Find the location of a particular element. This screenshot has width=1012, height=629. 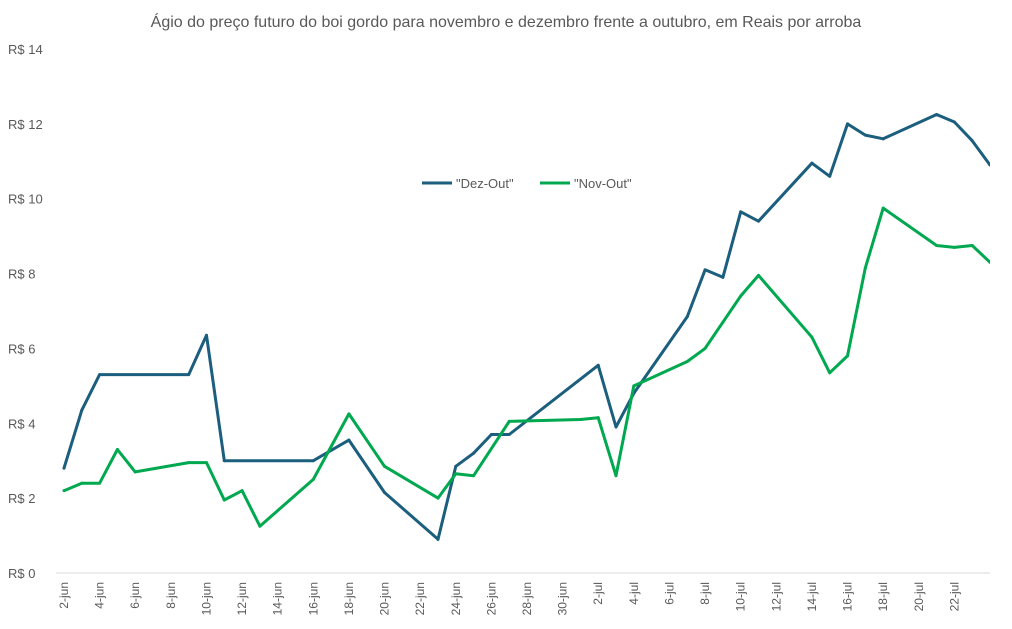

y-tick-label: R$ 6 is located at coordinates (21, 348).